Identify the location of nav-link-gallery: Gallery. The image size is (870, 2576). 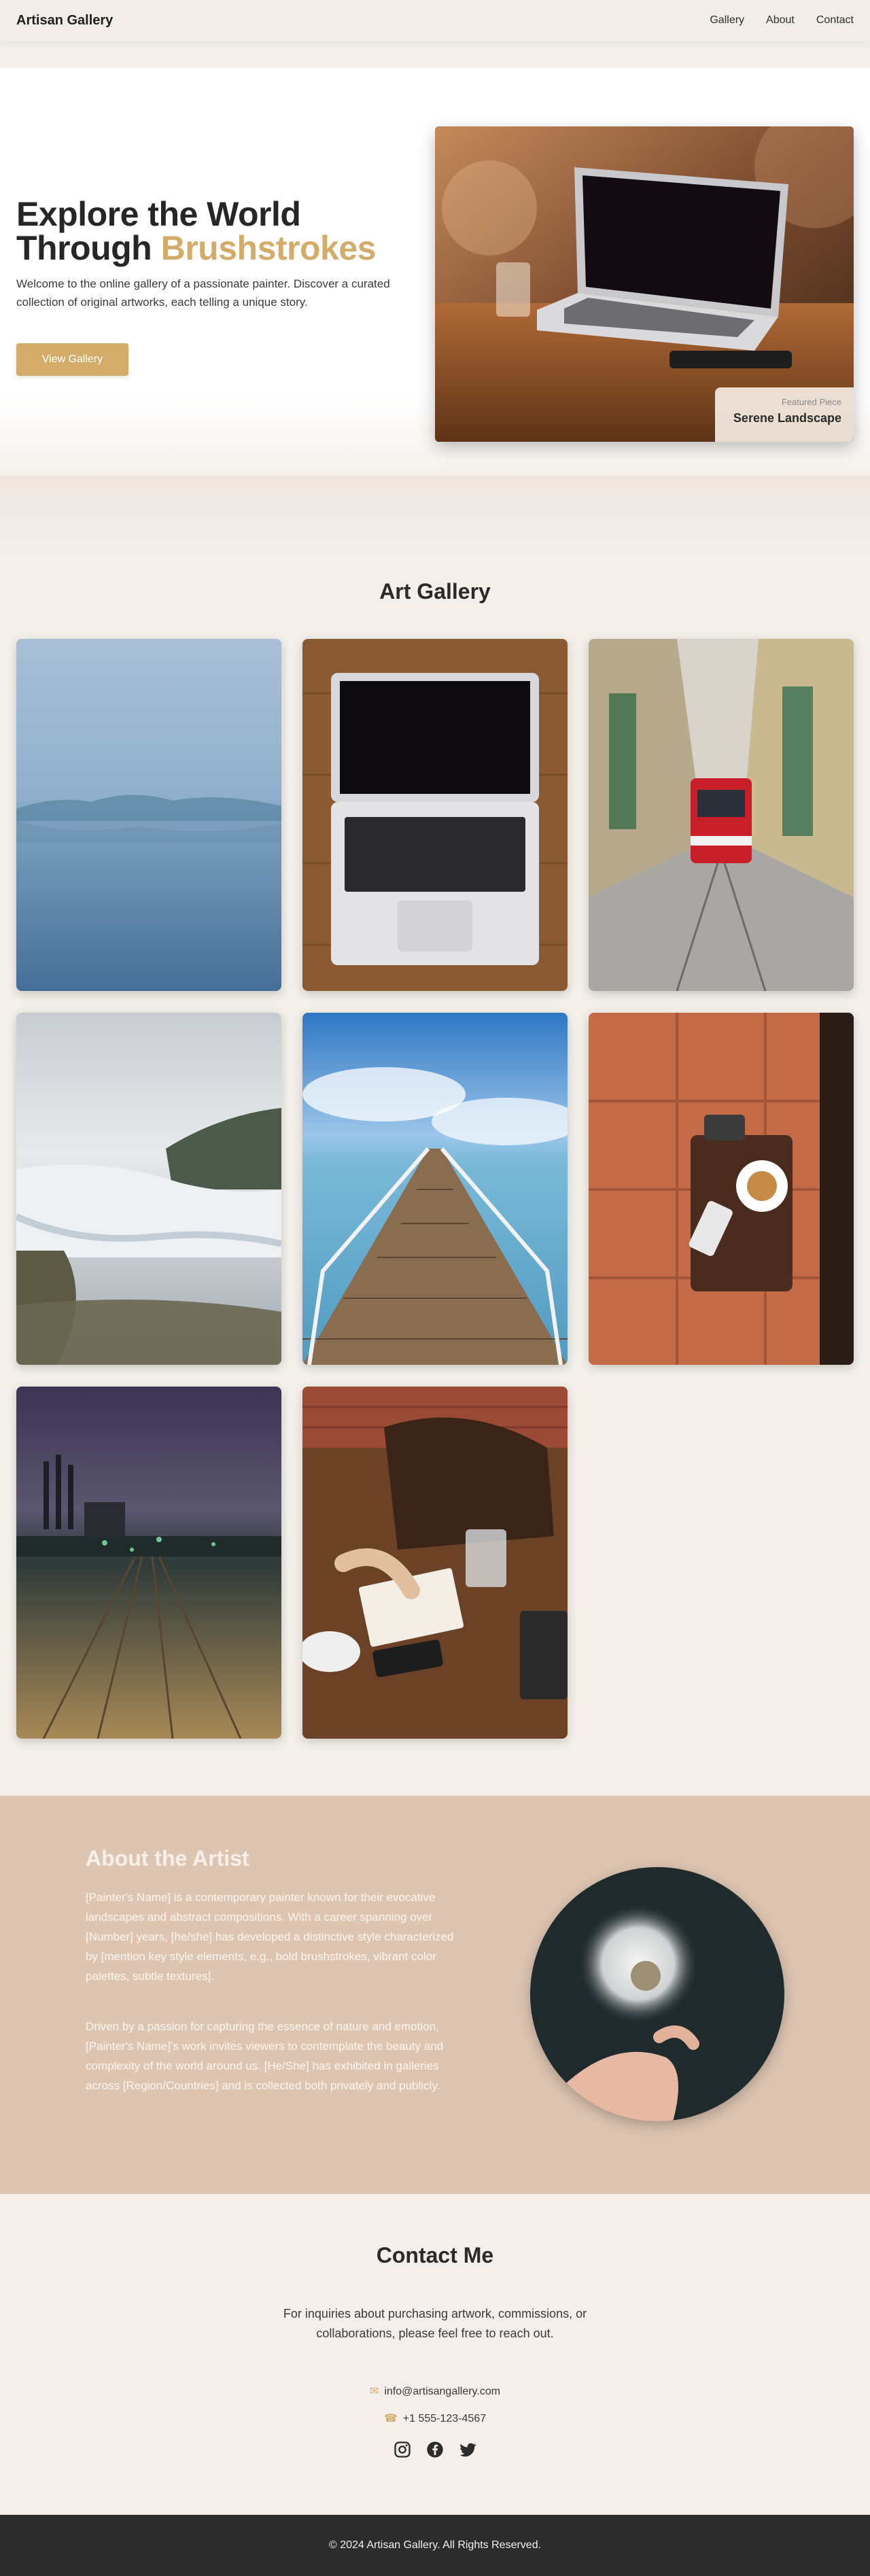
(727, 20).